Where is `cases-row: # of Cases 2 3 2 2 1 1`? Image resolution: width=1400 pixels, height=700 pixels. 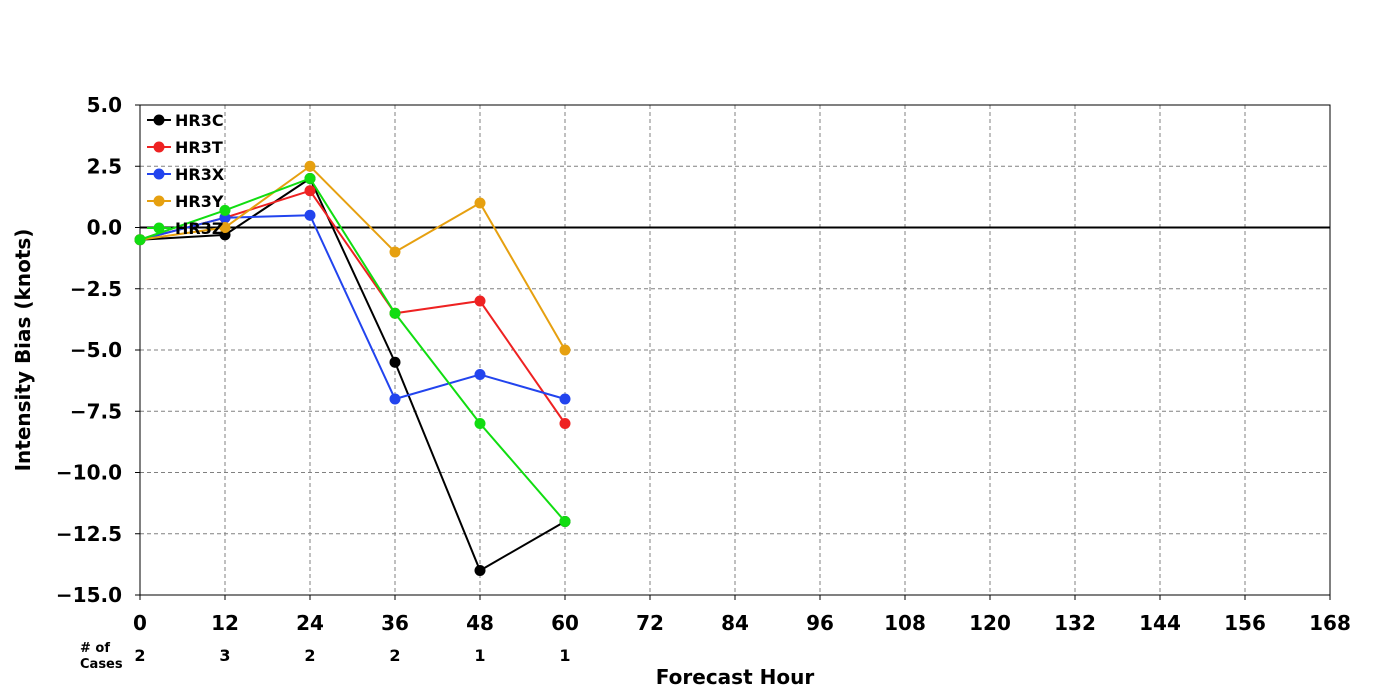 cases-row: # of Cases 2 3 2 2 1 1 is located at coordinates (325, 656).